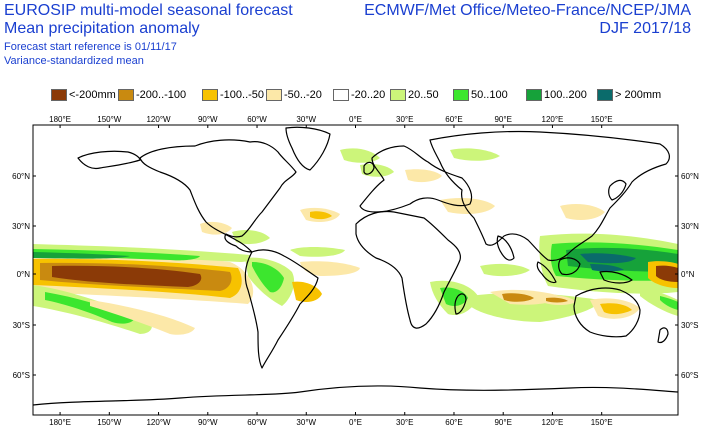 The height and width of the screenshot is (439, 705). Describe the element at coordinates (663, 335) in the screenshot. I see `coastline-new-zealand` at that location.